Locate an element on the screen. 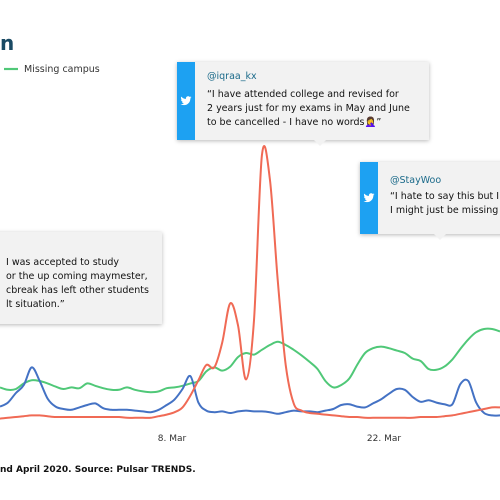 This screenshot has width=500, height=500. chart-title: n is located at coordinates (7, 43).